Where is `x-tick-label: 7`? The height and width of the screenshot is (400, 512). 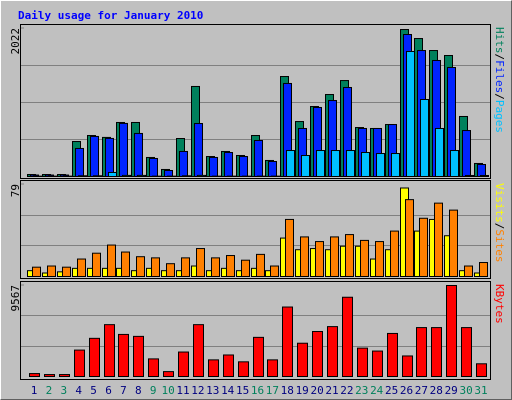 x-tick-label: 7 is located at coordinates (123, 390).